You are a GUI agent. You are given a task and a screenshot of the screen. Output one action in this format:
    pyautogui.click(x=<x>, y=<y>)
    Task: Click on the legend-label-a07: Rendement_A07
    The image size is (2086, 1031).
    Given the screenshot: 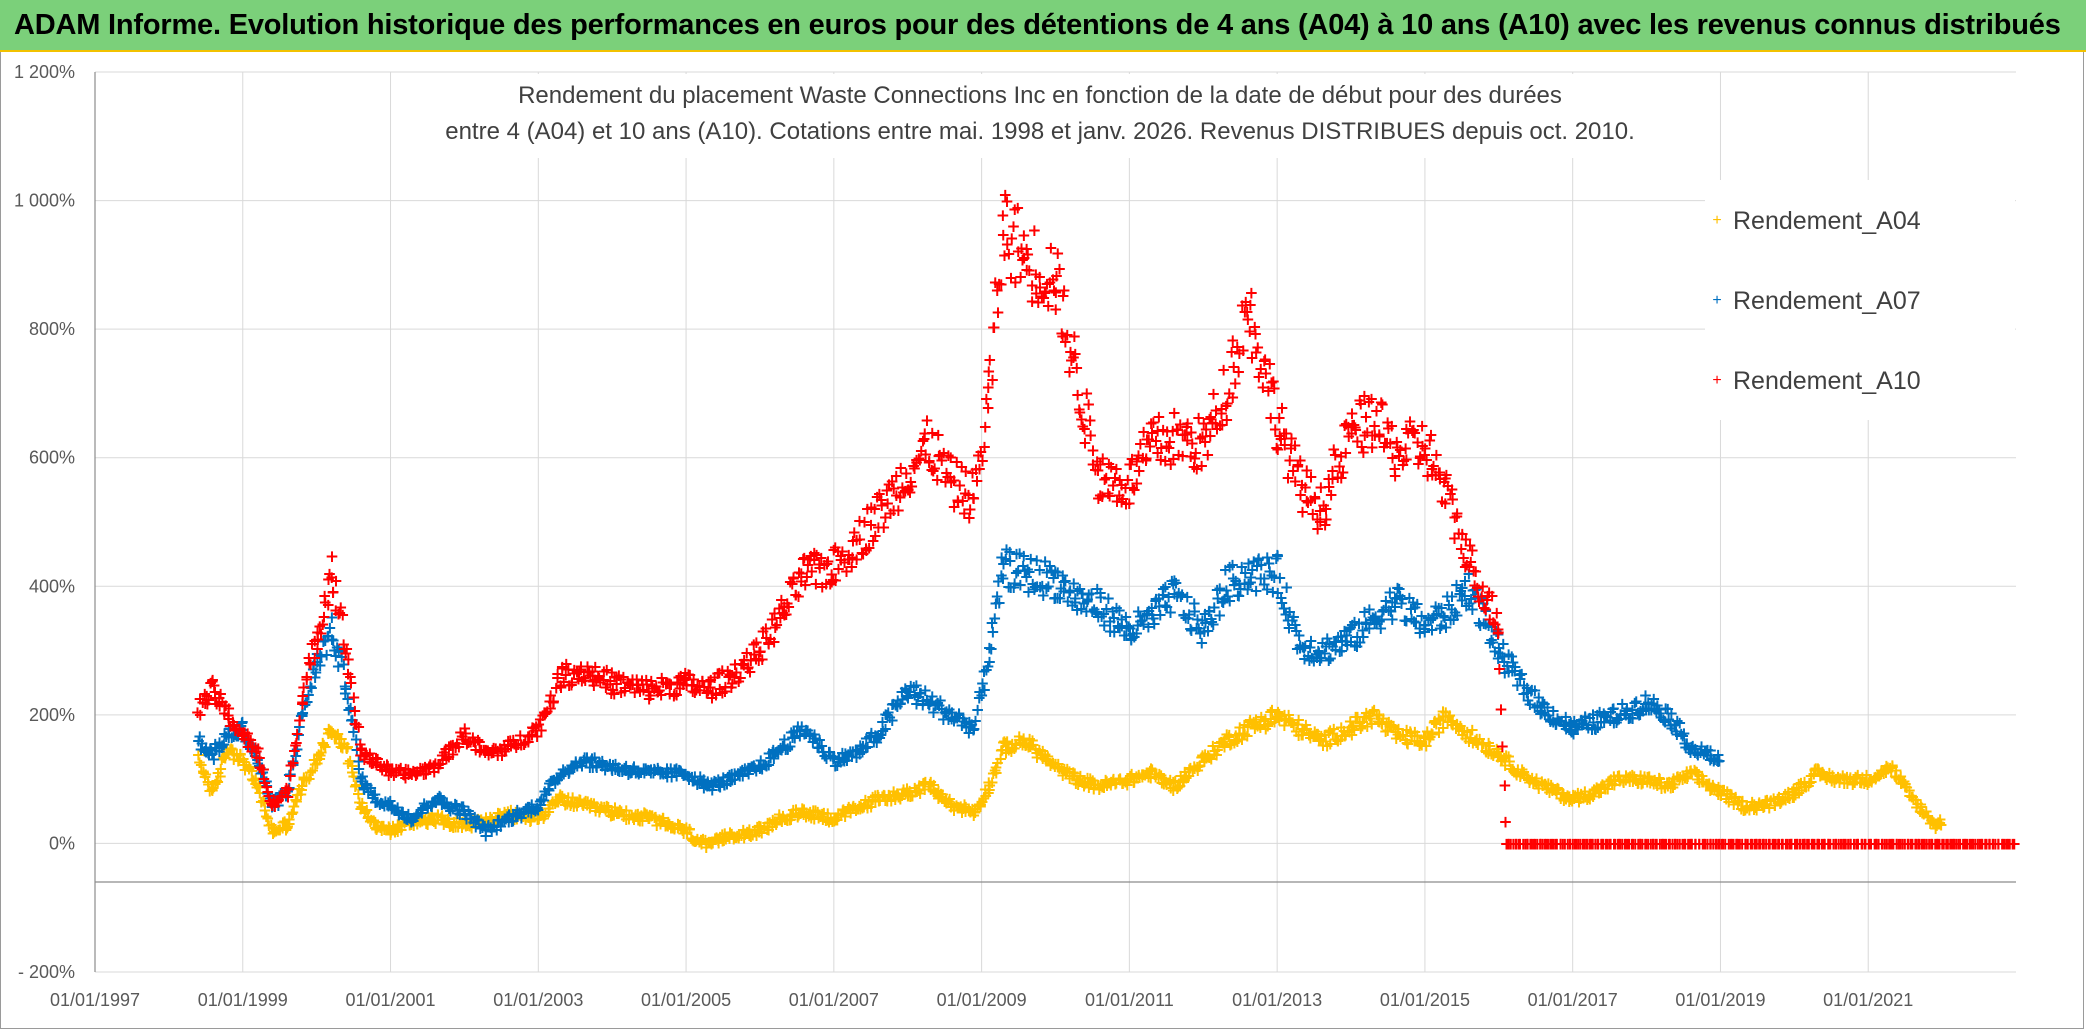 What is the action you would take?
    pyautogui.click(x=1827, y=300)
    